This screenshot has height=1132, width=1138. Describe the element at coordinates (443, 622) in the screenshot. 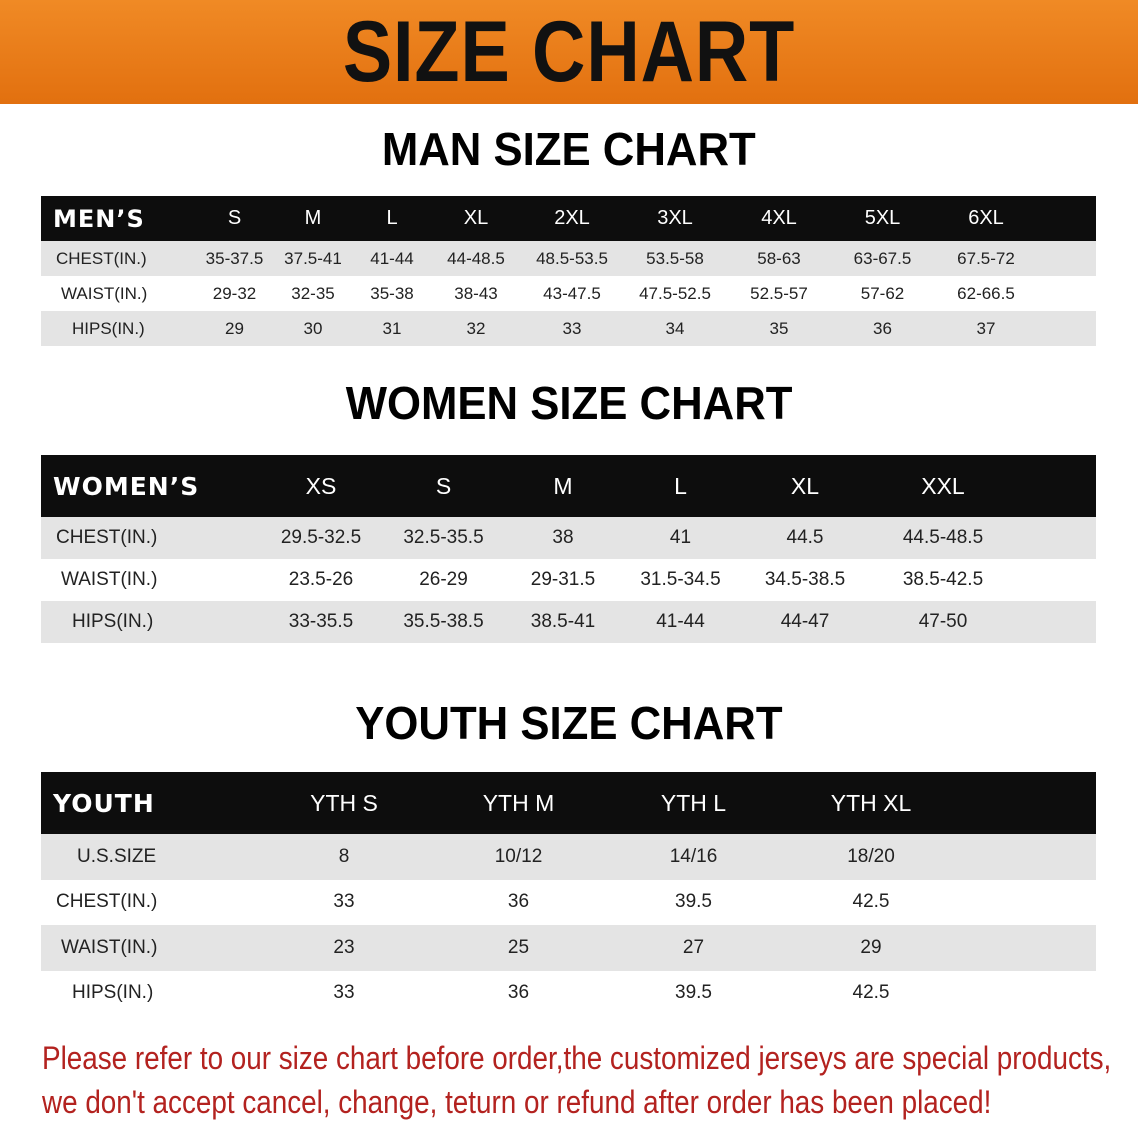

I see `measurement-cell: 35.5-38.5` at that location.